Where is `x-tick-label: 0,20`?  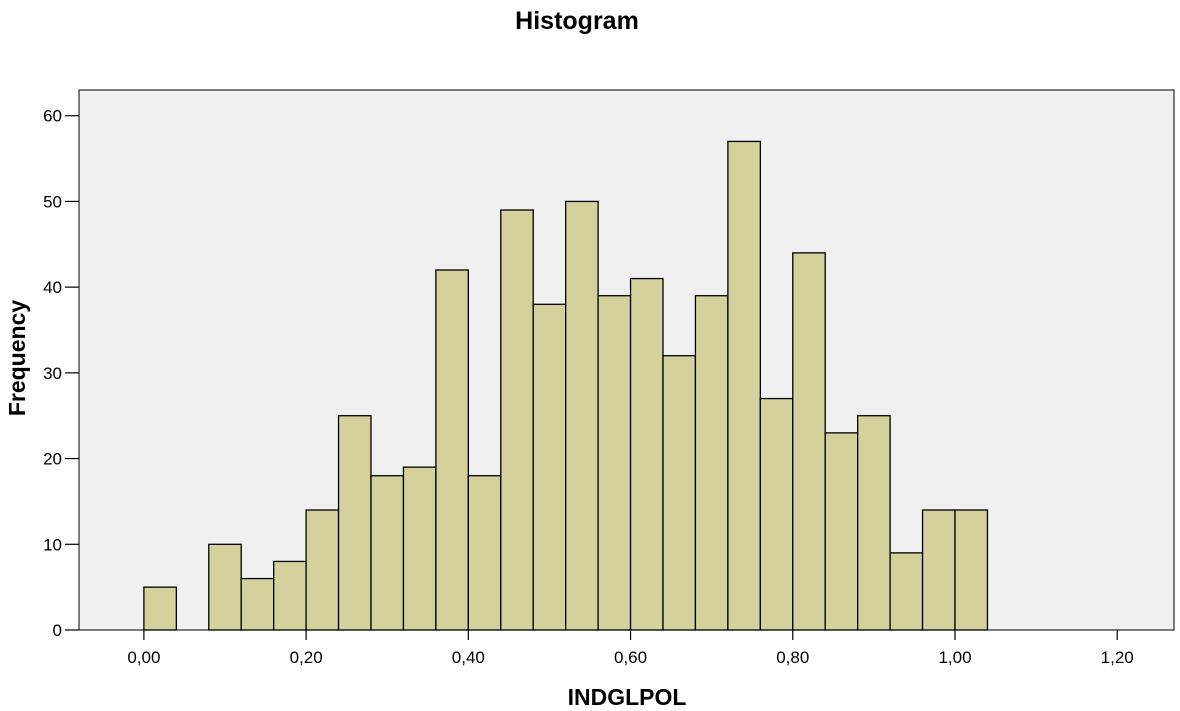 x-tick-label: 0,20 is located at coordinates (306, 657).